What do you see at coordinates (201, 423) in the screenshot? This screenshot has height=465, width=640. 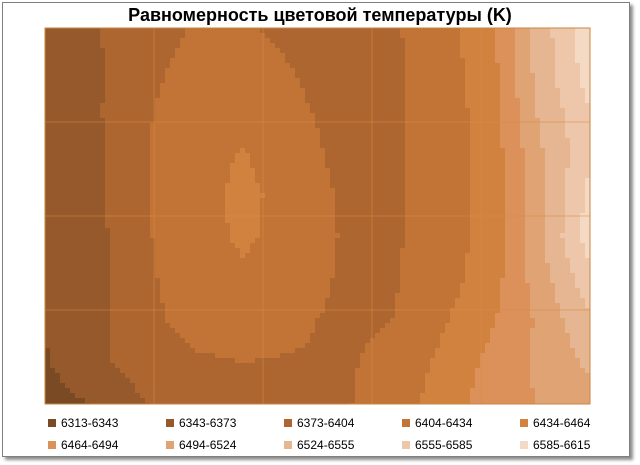 I see `legend-item: 6343-6373` at bounding box center [201, 423].